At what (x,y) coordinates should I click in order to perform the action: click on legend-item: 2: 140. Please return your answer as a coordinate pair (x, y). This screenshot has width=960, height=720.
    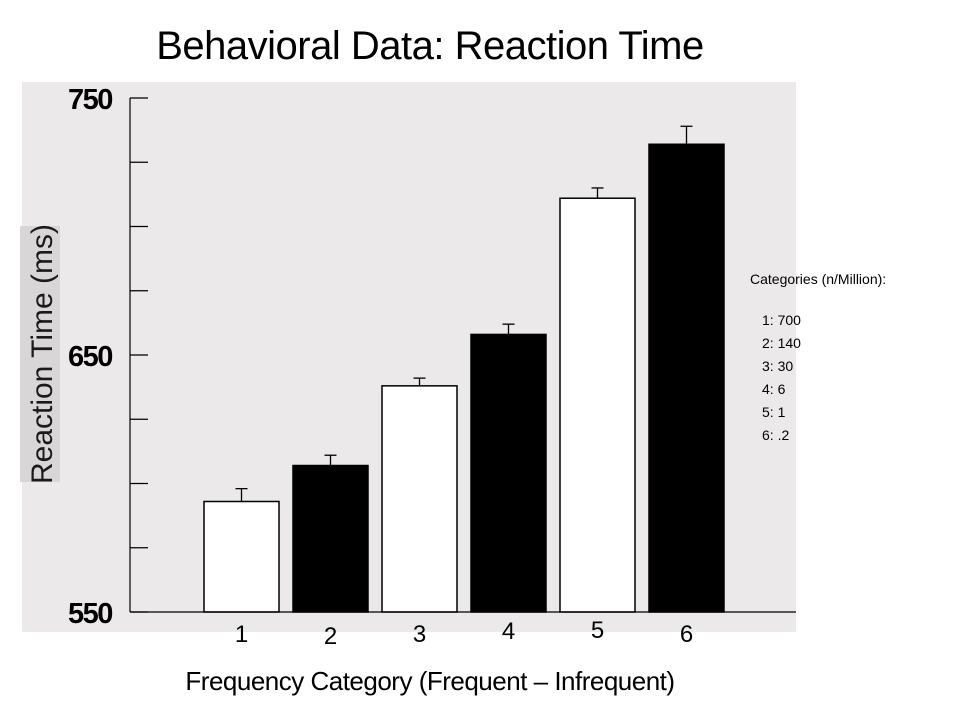
    Looking at the image, I should click on (781, 343).